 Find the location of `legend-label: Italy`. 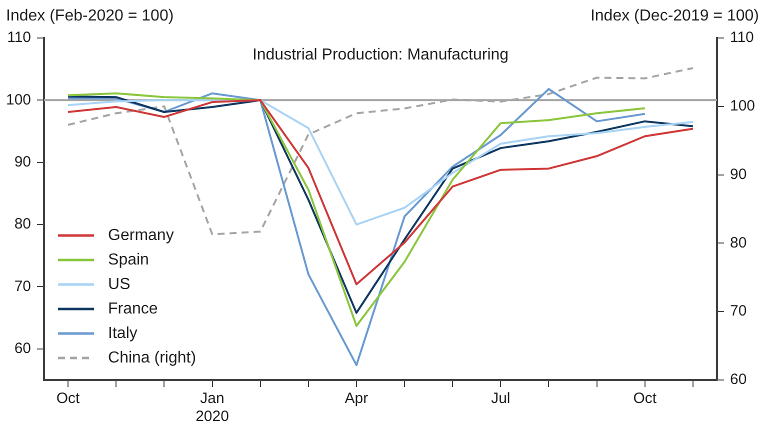

legend-label: Italy is located at coordinates (123, 333).